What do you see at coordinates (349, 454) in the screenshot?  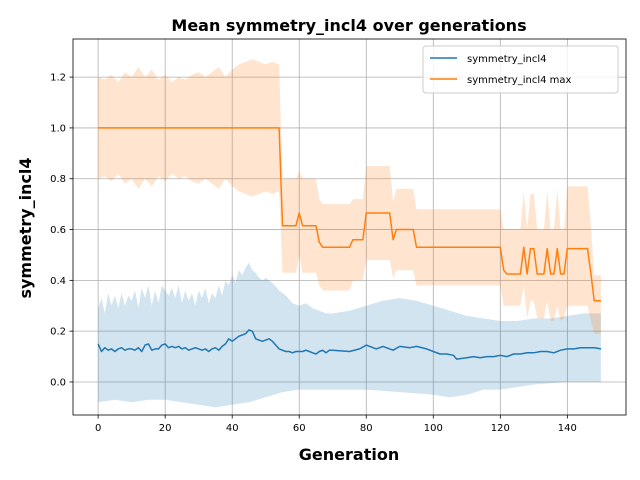 I see `x-axis-label: Generation` at bounding box center [349, 454].